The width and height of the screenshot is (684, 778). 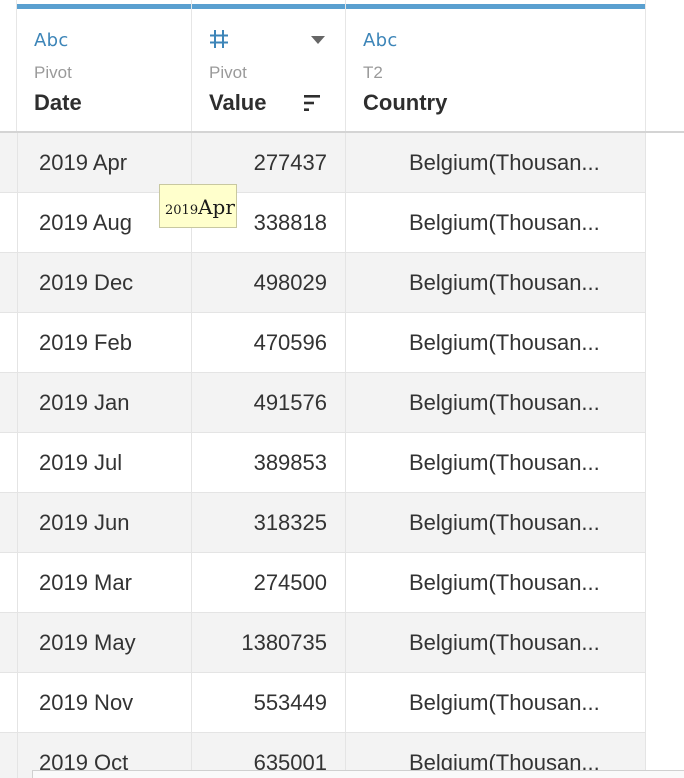 I want to click on value-cell: 498029, so click(x=269, y=282).